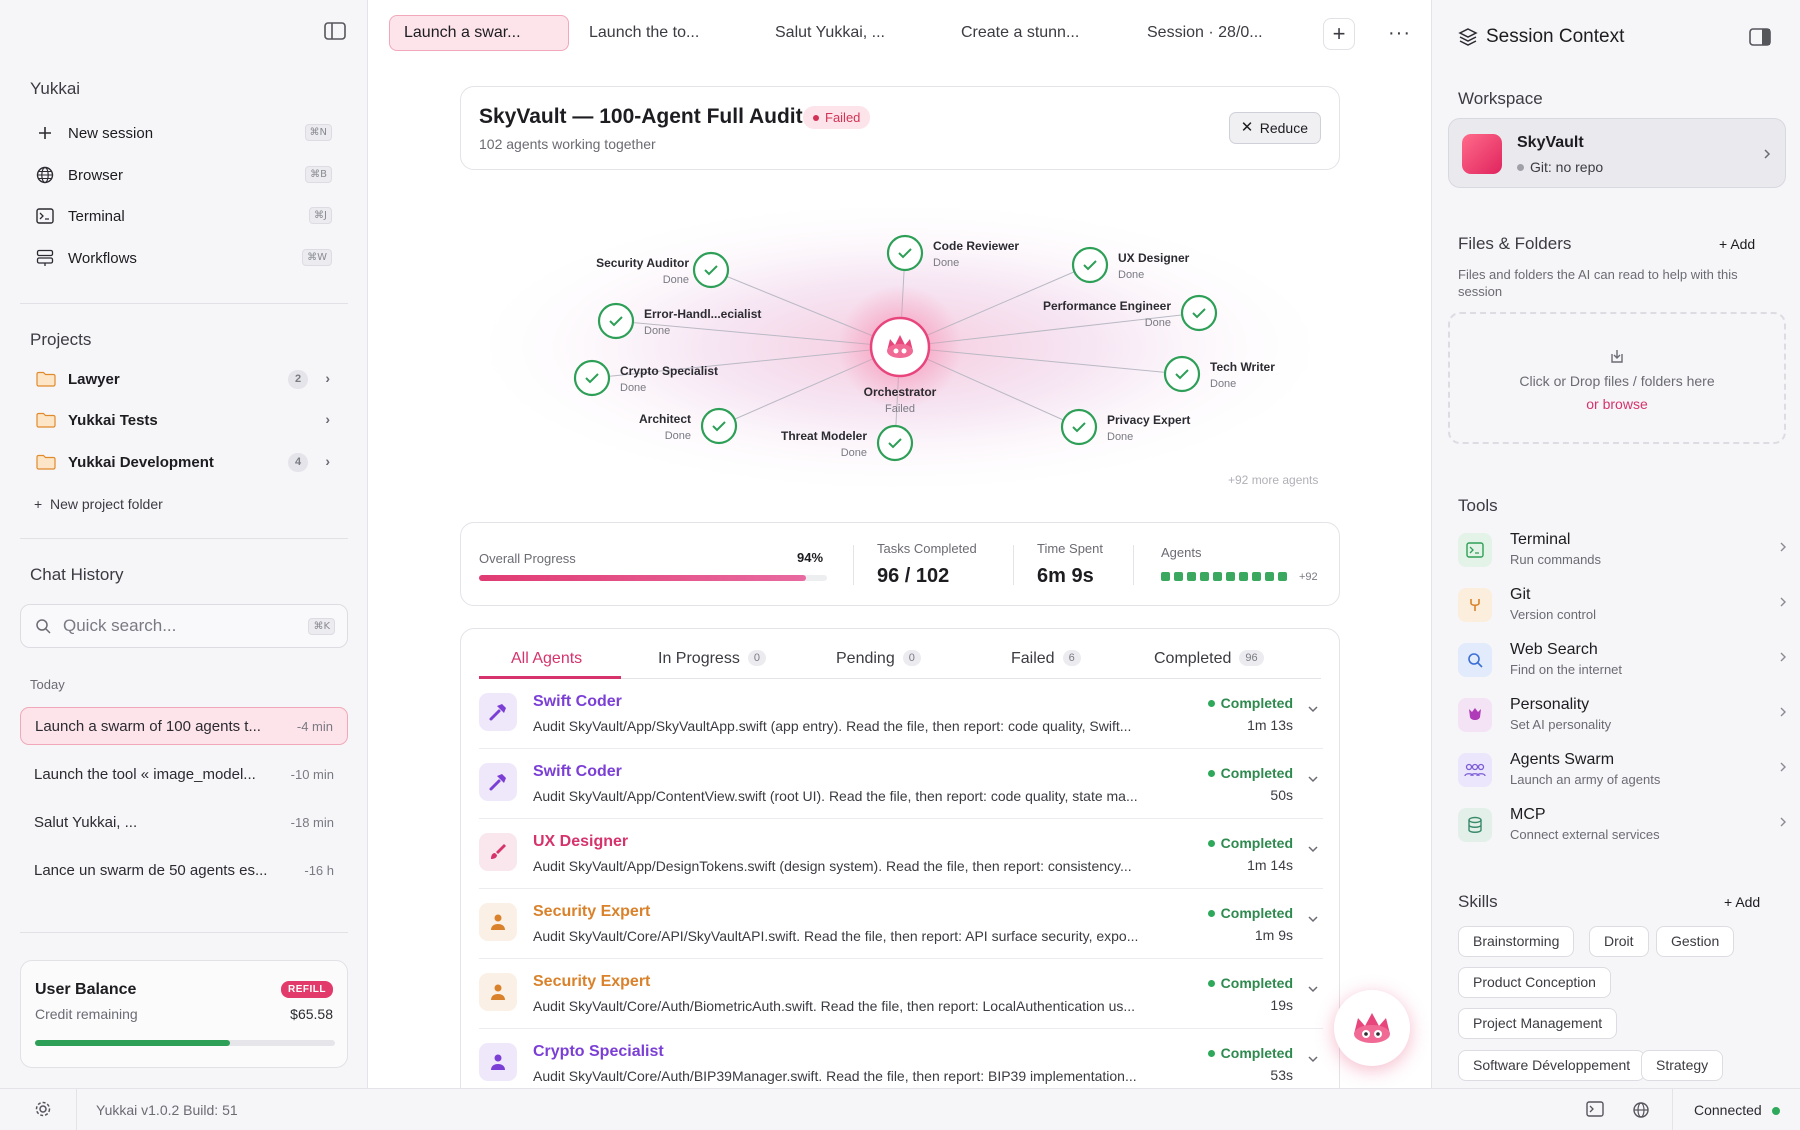 The height and width of the screenshot is (1130, 1800). What do you see at coordinates (1372, 1028) in the screenshot?
I see `yukkai-assistant-button` at bounding box center [1372, 1028].